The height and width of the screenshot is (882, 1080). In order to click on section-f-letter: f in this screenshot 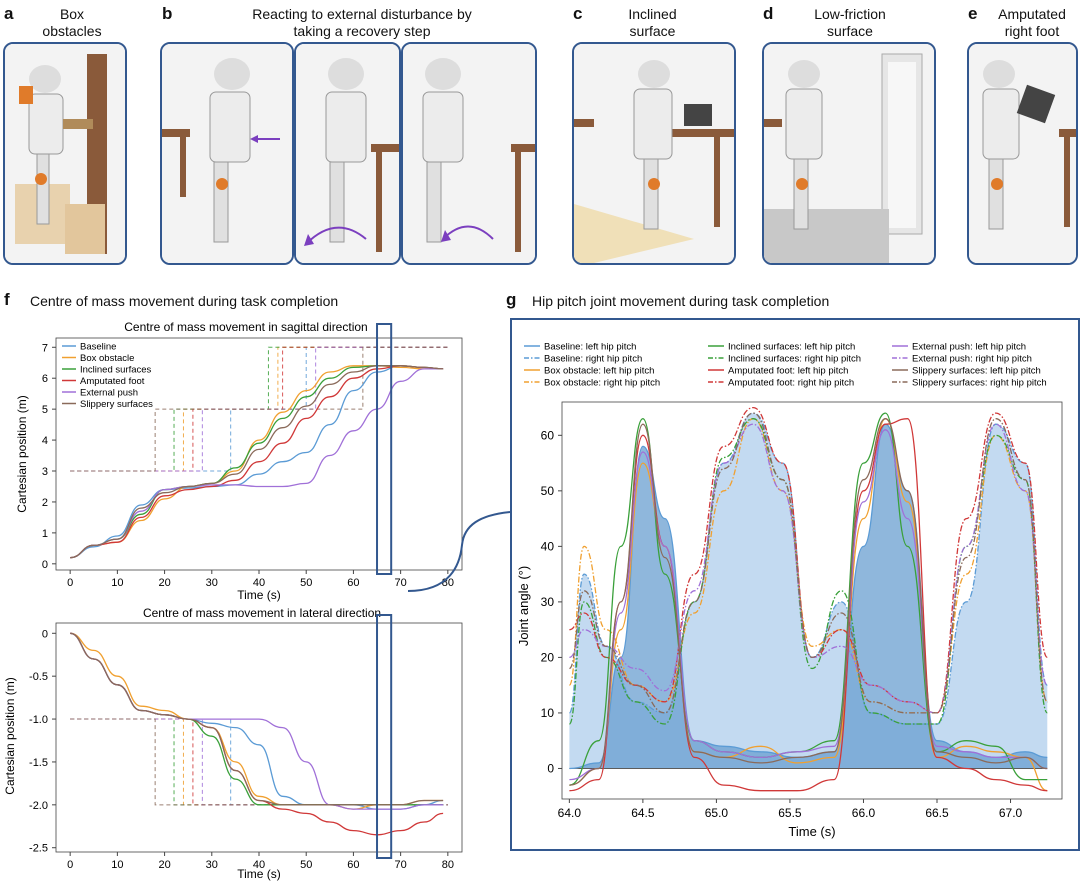, I will do `click(7, 299)`.